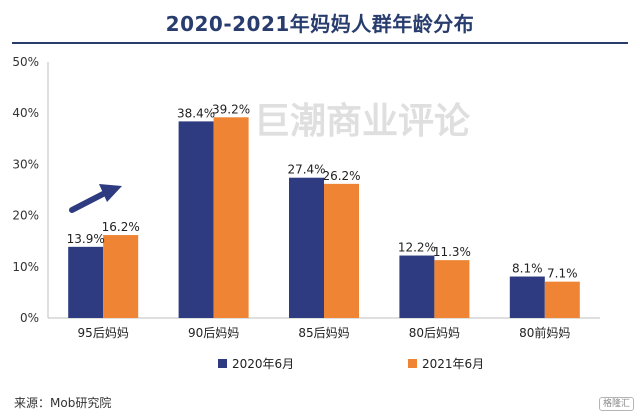  I want to click on y-tick-label: 20%, so click(25, 216).